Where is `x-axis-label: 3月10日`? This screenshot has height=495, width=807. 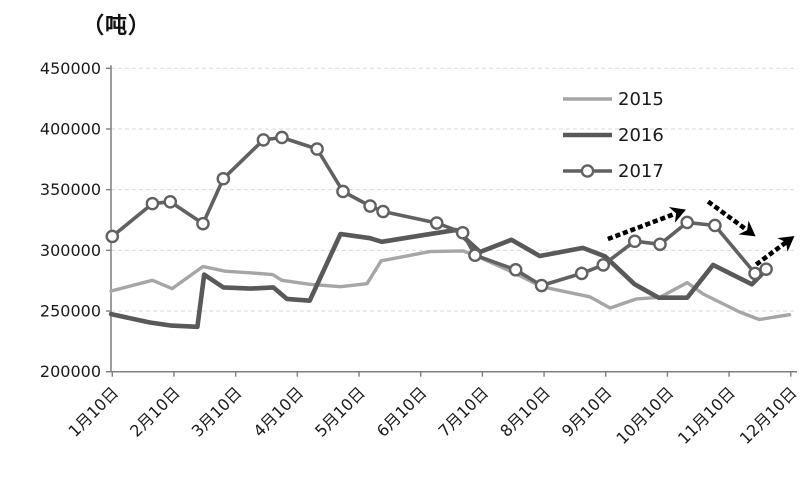
x-axis-label: 3月10日 is located at coordinates (217, 412).